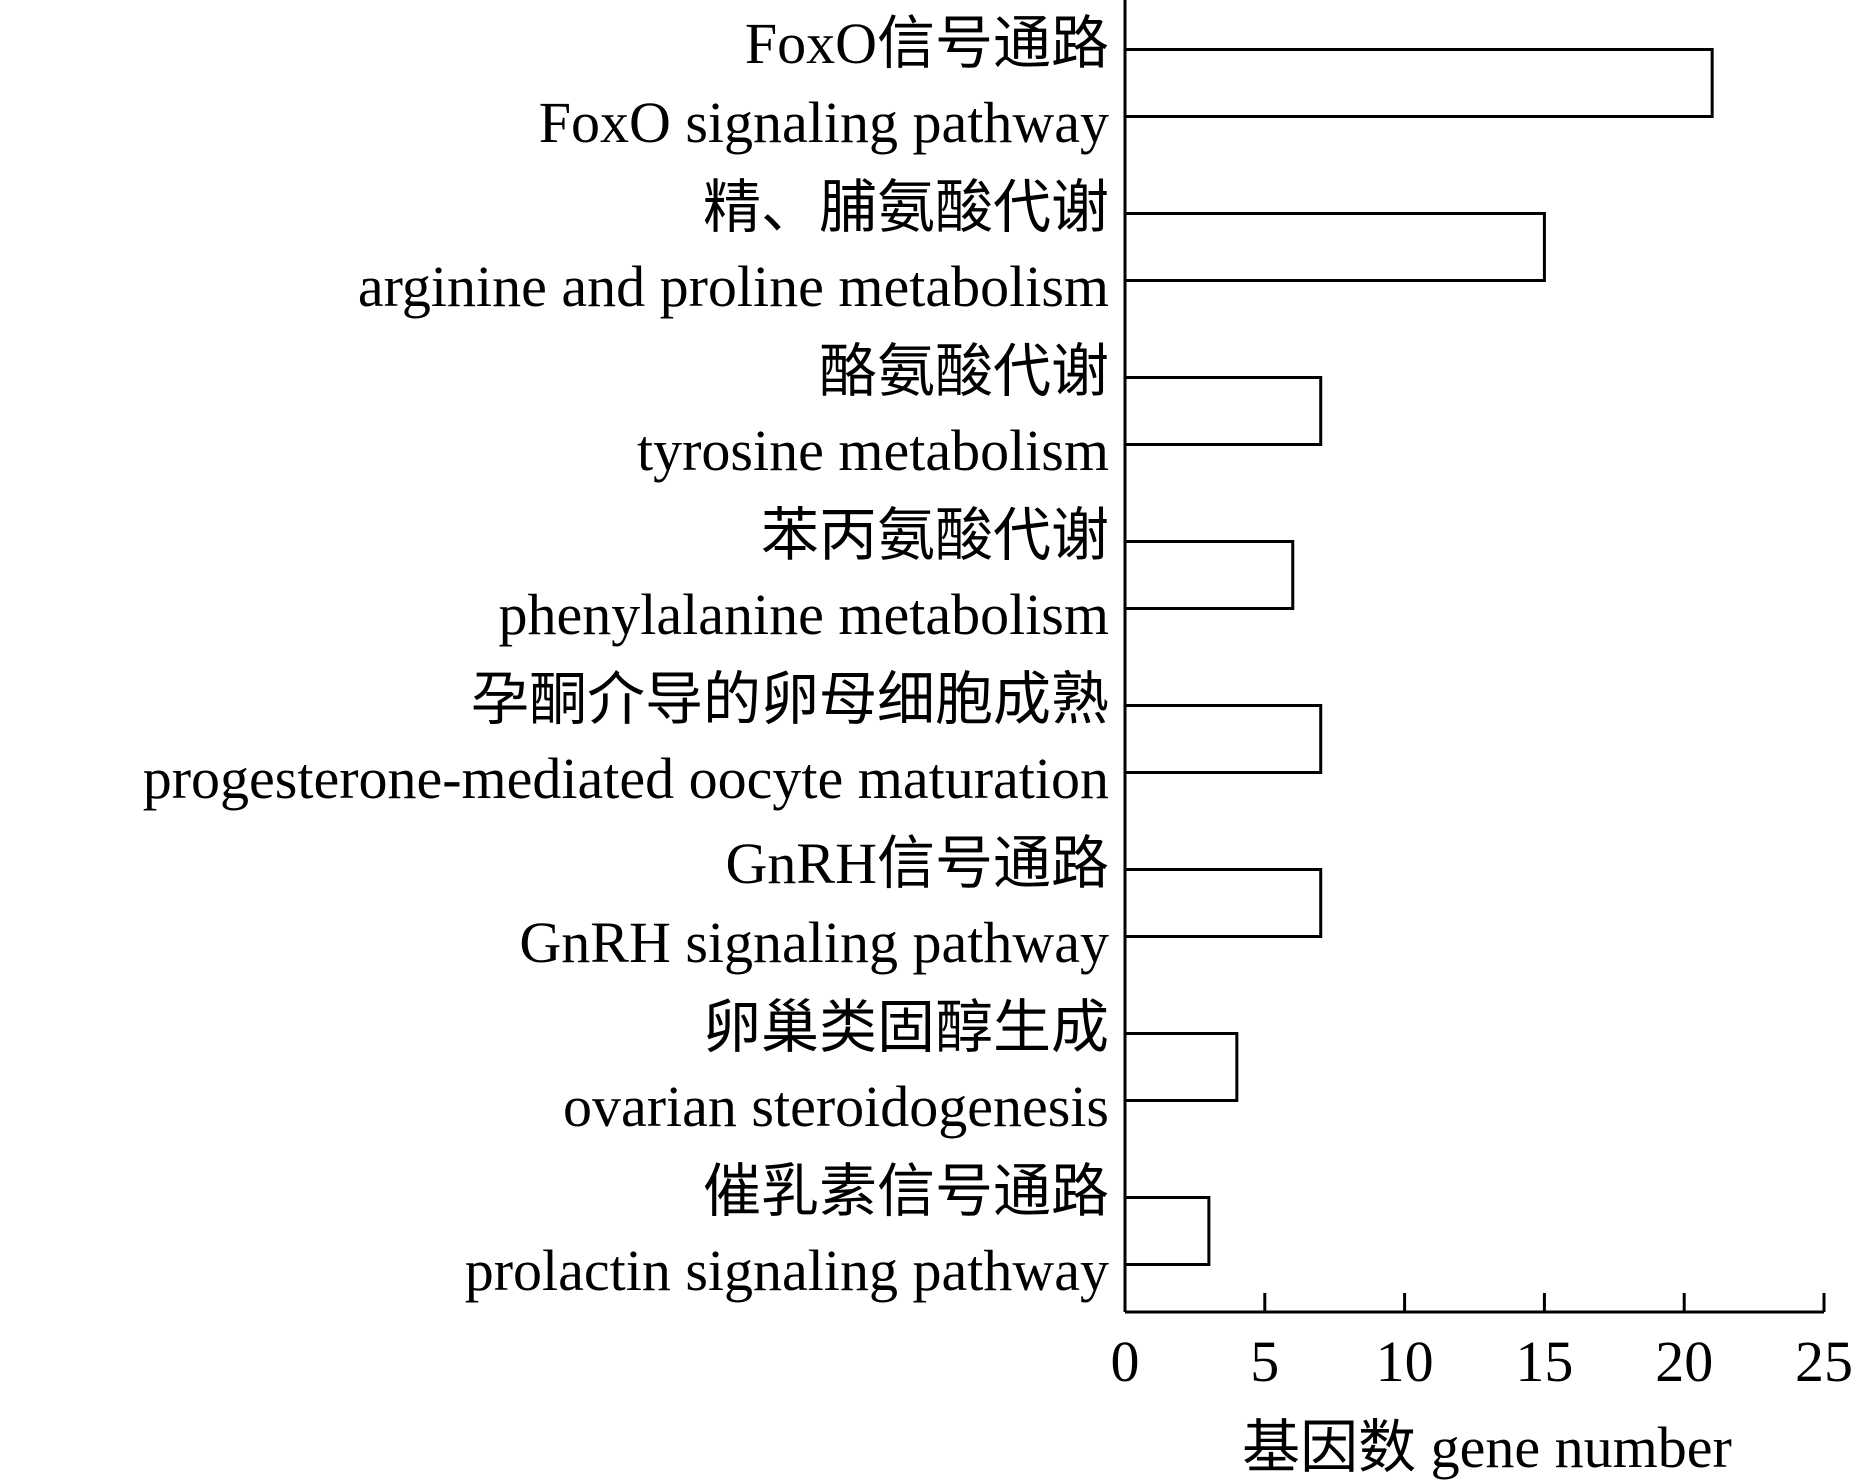 Image resolution: width=1861 pixels, height=1482 pixels. What do you see at coordinates (935, 535) in the screenshot?
I see `category-label-zh: 苯丙氨酸代谢` at bounding box center [935, 535].